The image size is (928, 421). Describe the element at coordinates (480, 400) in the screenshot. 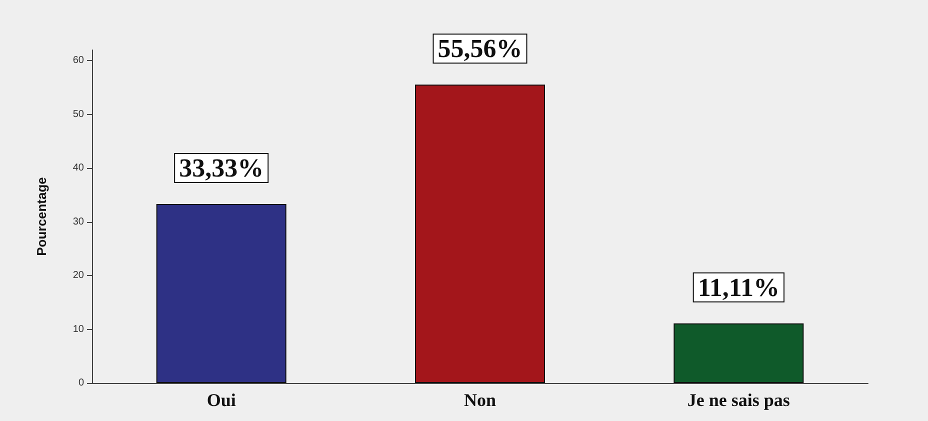

I see `x-tick-label: Non` at that location.